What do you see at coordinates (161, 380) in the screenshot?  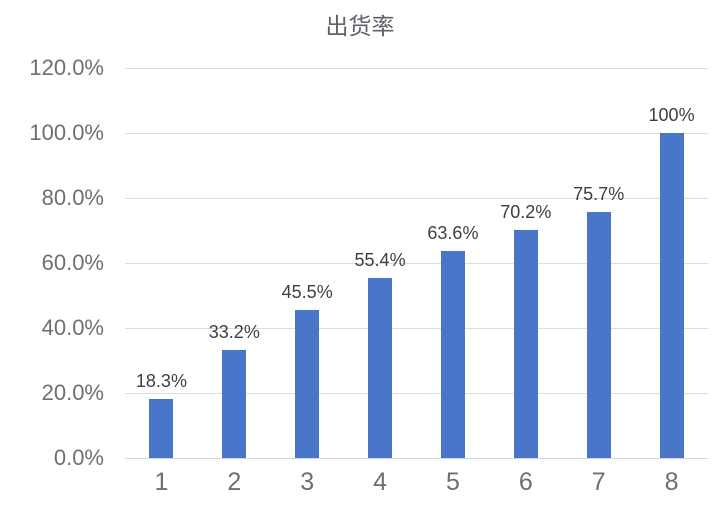 I see `bar-data-label: 18.3%` at bounding box center [161, 380].